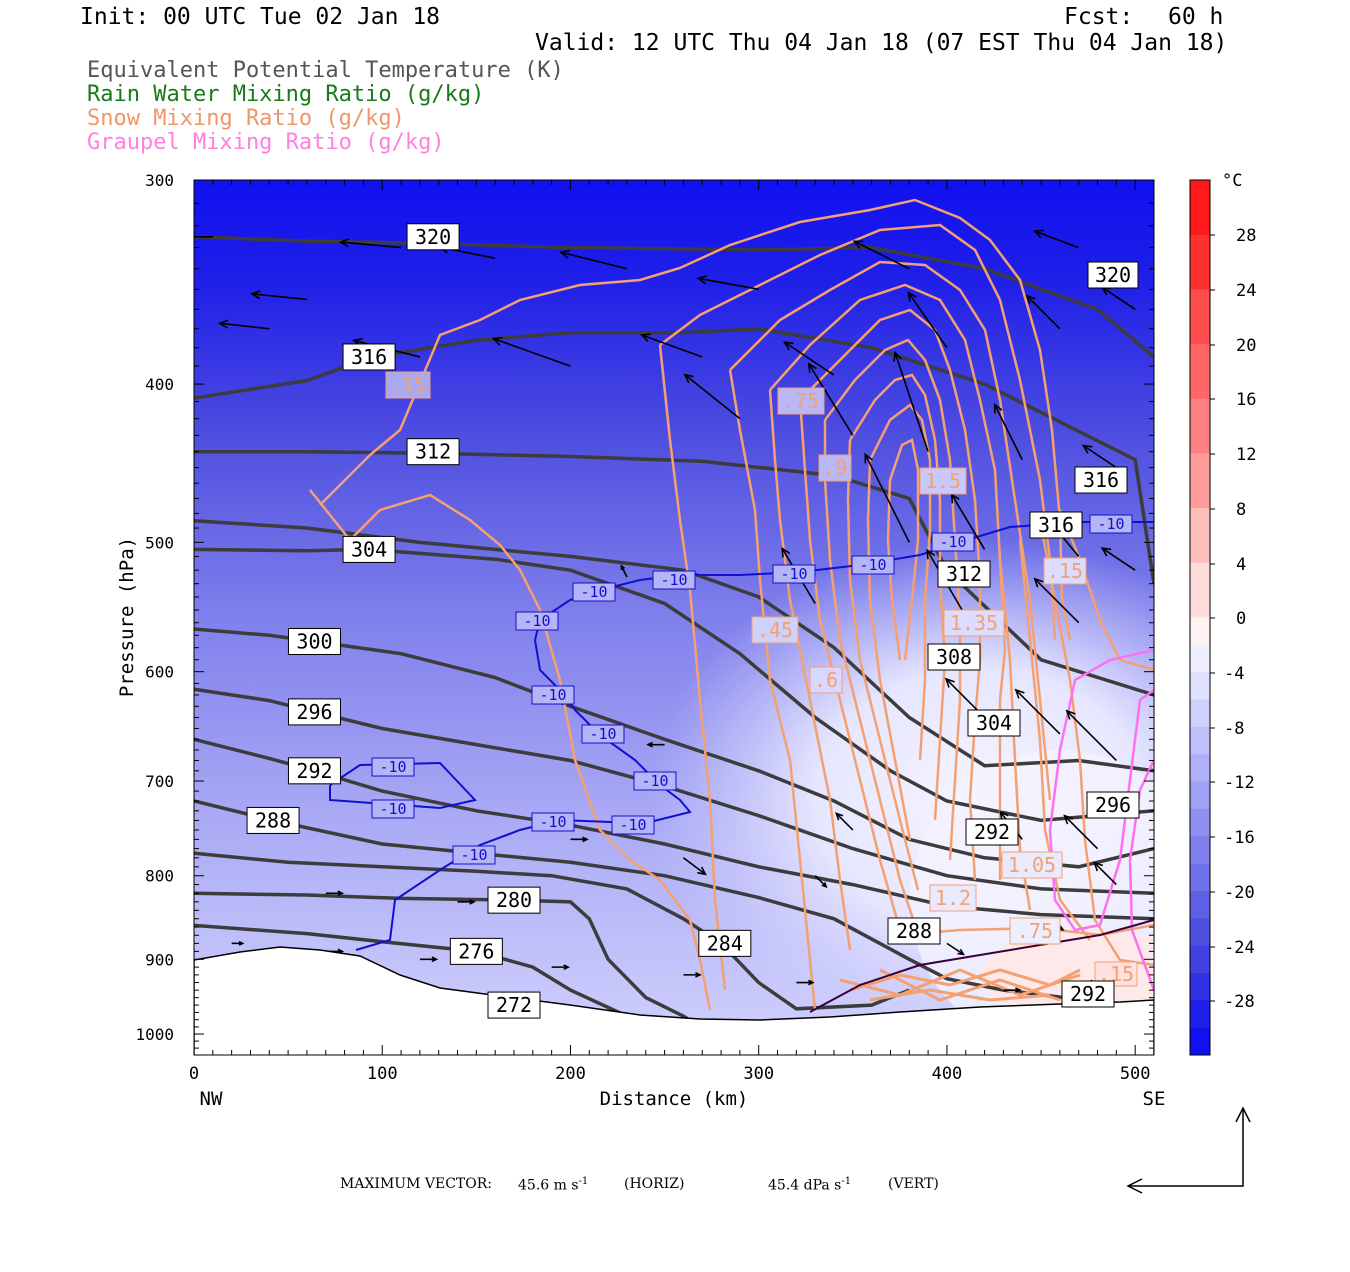  I want to click on colorbar-tick-label: -4, so click(1234, 674).